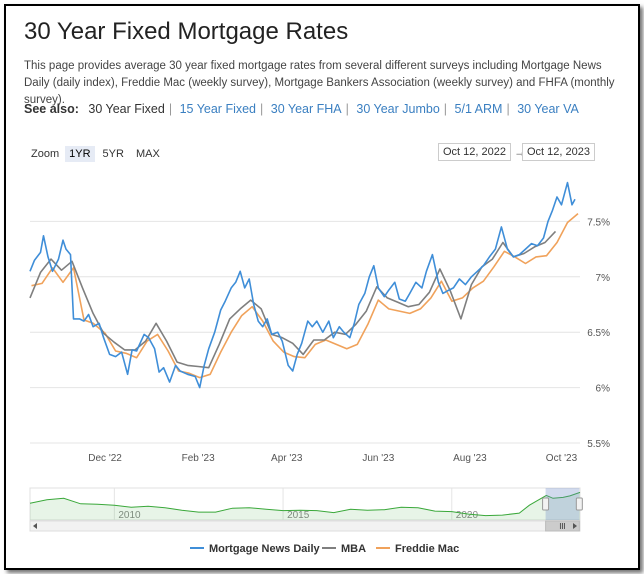 The height and width of the screenshot is (574, 644). Describe the element at coordinates (575, 526) in the screenshot. I see `scroll-right-icon` at that location.